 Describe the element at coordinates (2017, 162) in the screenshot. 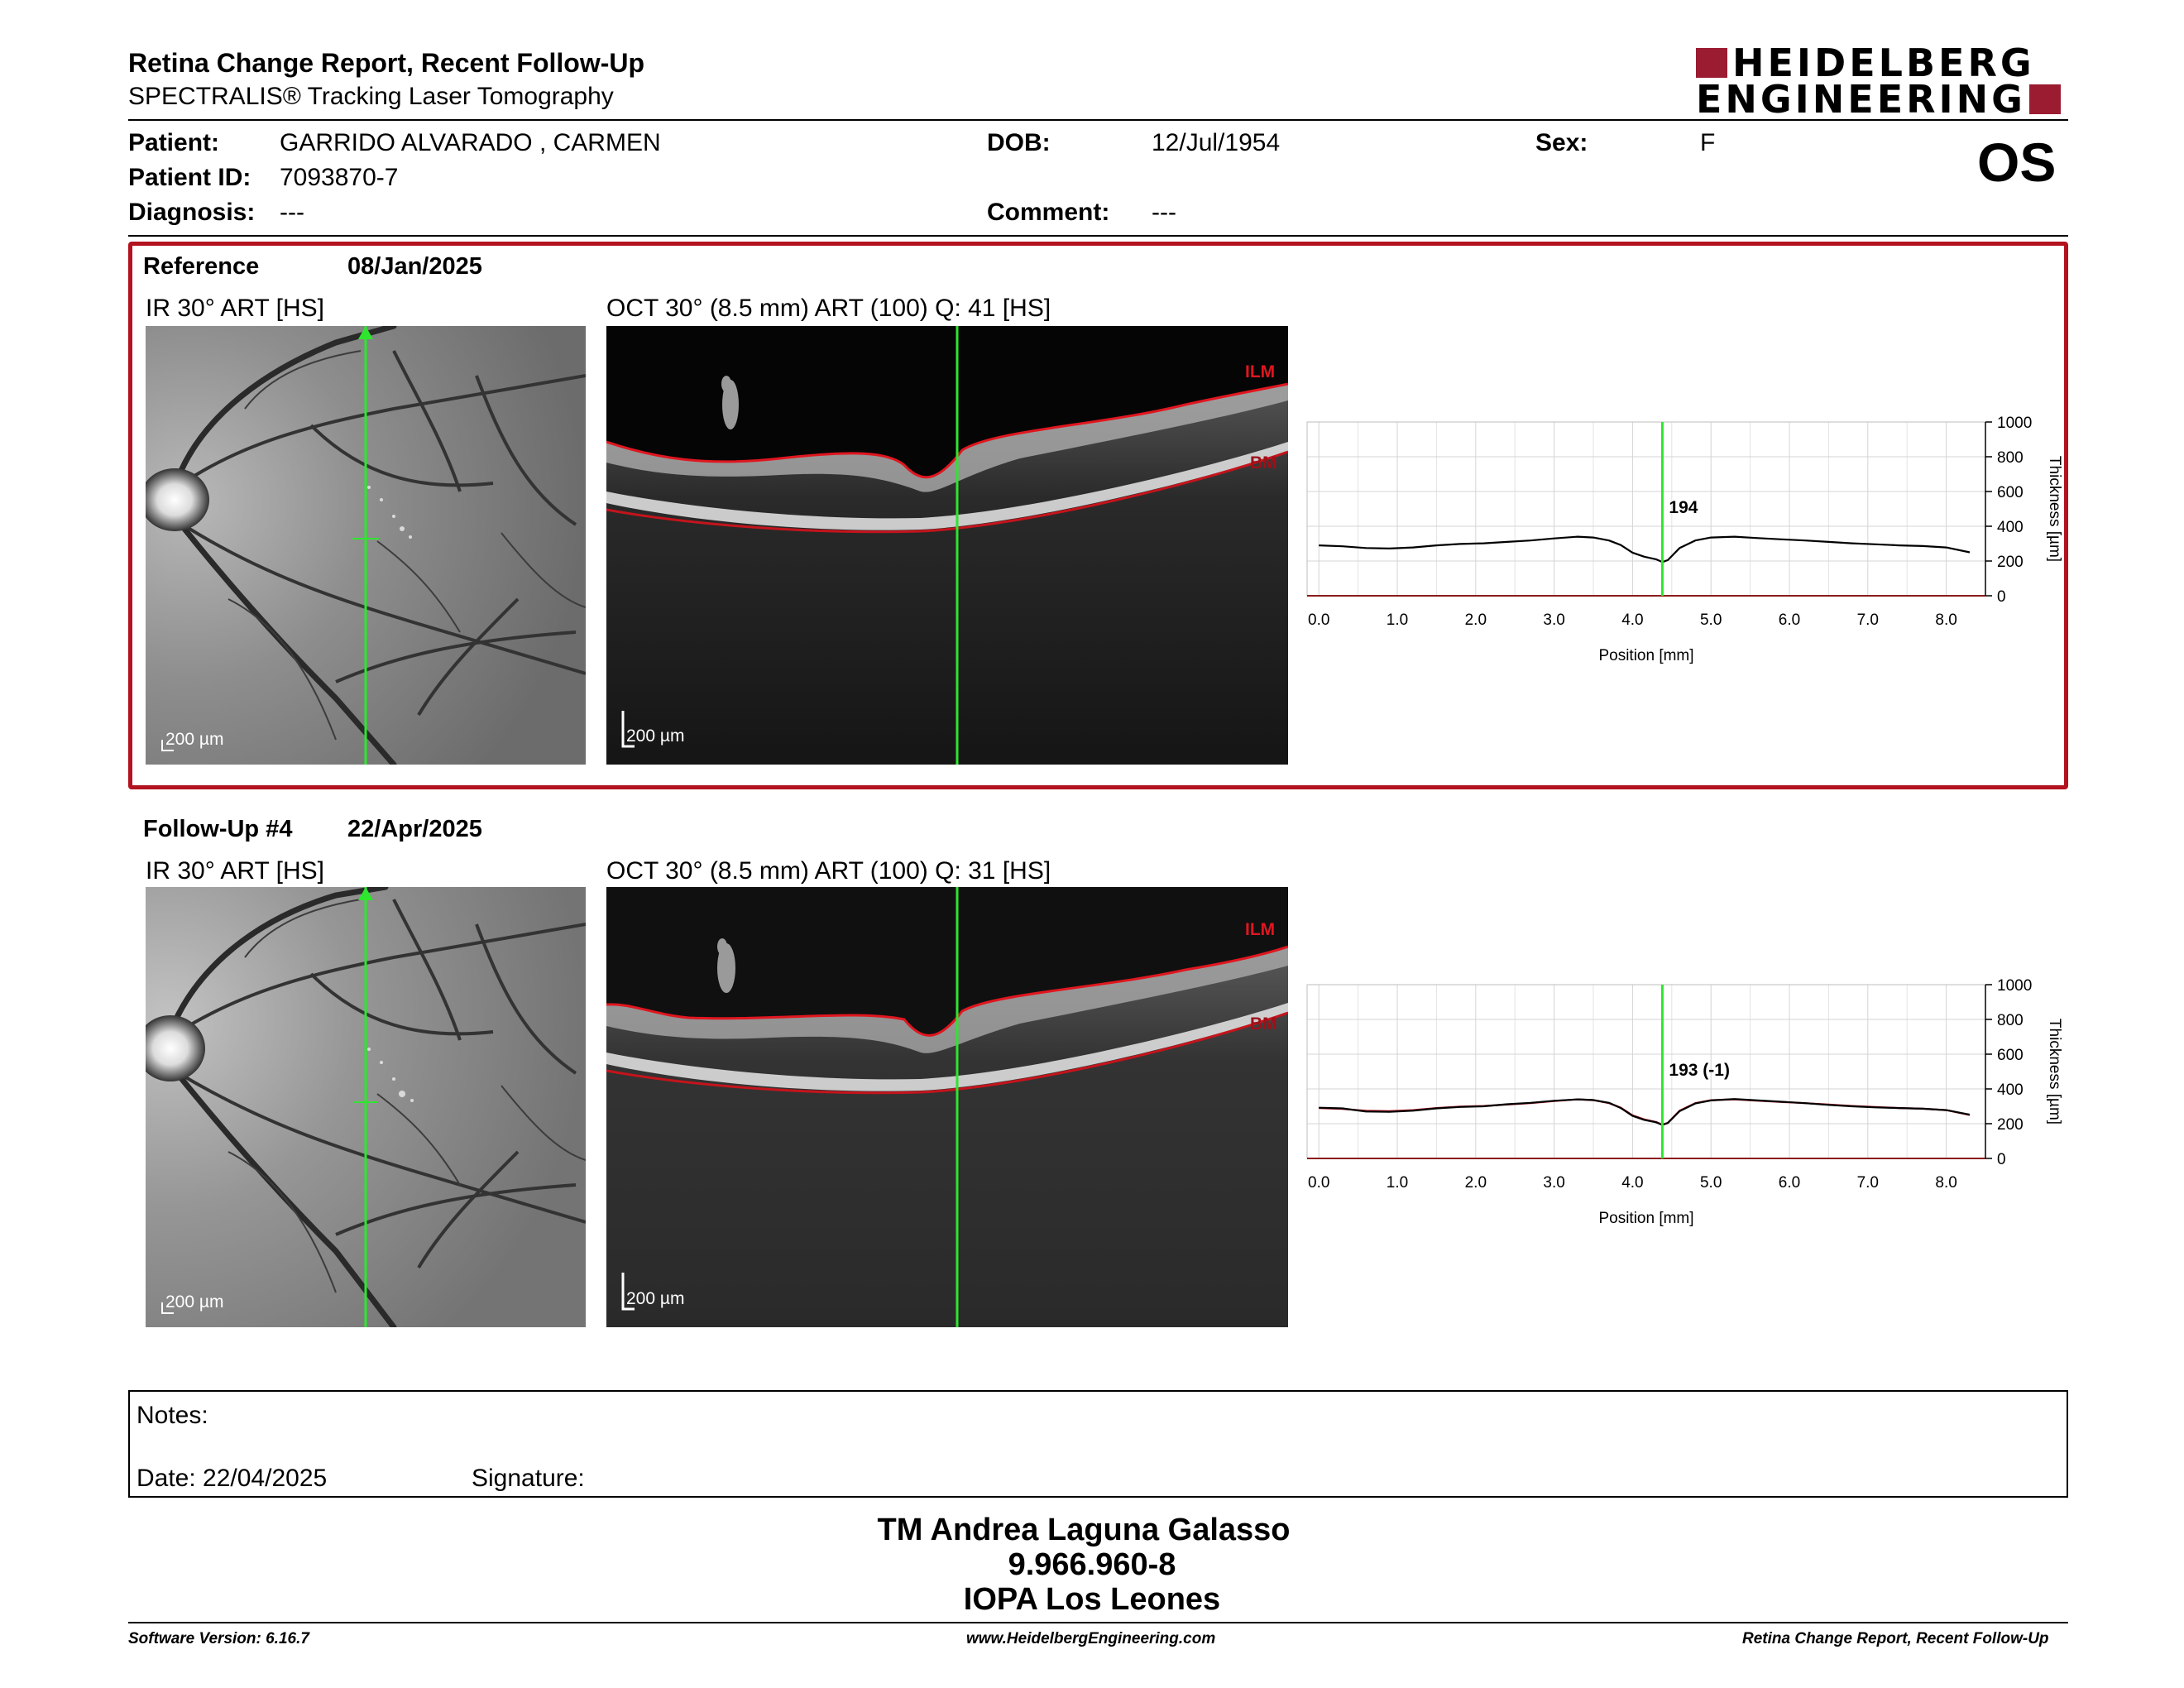

I see `eye-indicator: OS` at that location.